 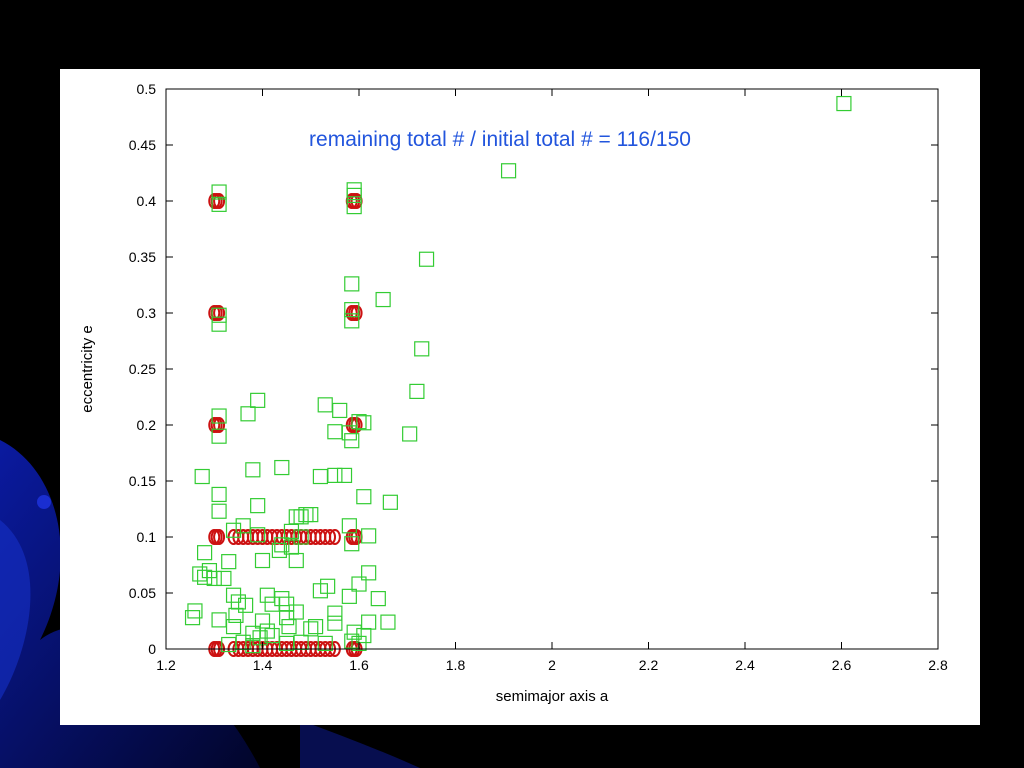 I want to click on x-tick-label: 2.8, so click(x=938, y=665).